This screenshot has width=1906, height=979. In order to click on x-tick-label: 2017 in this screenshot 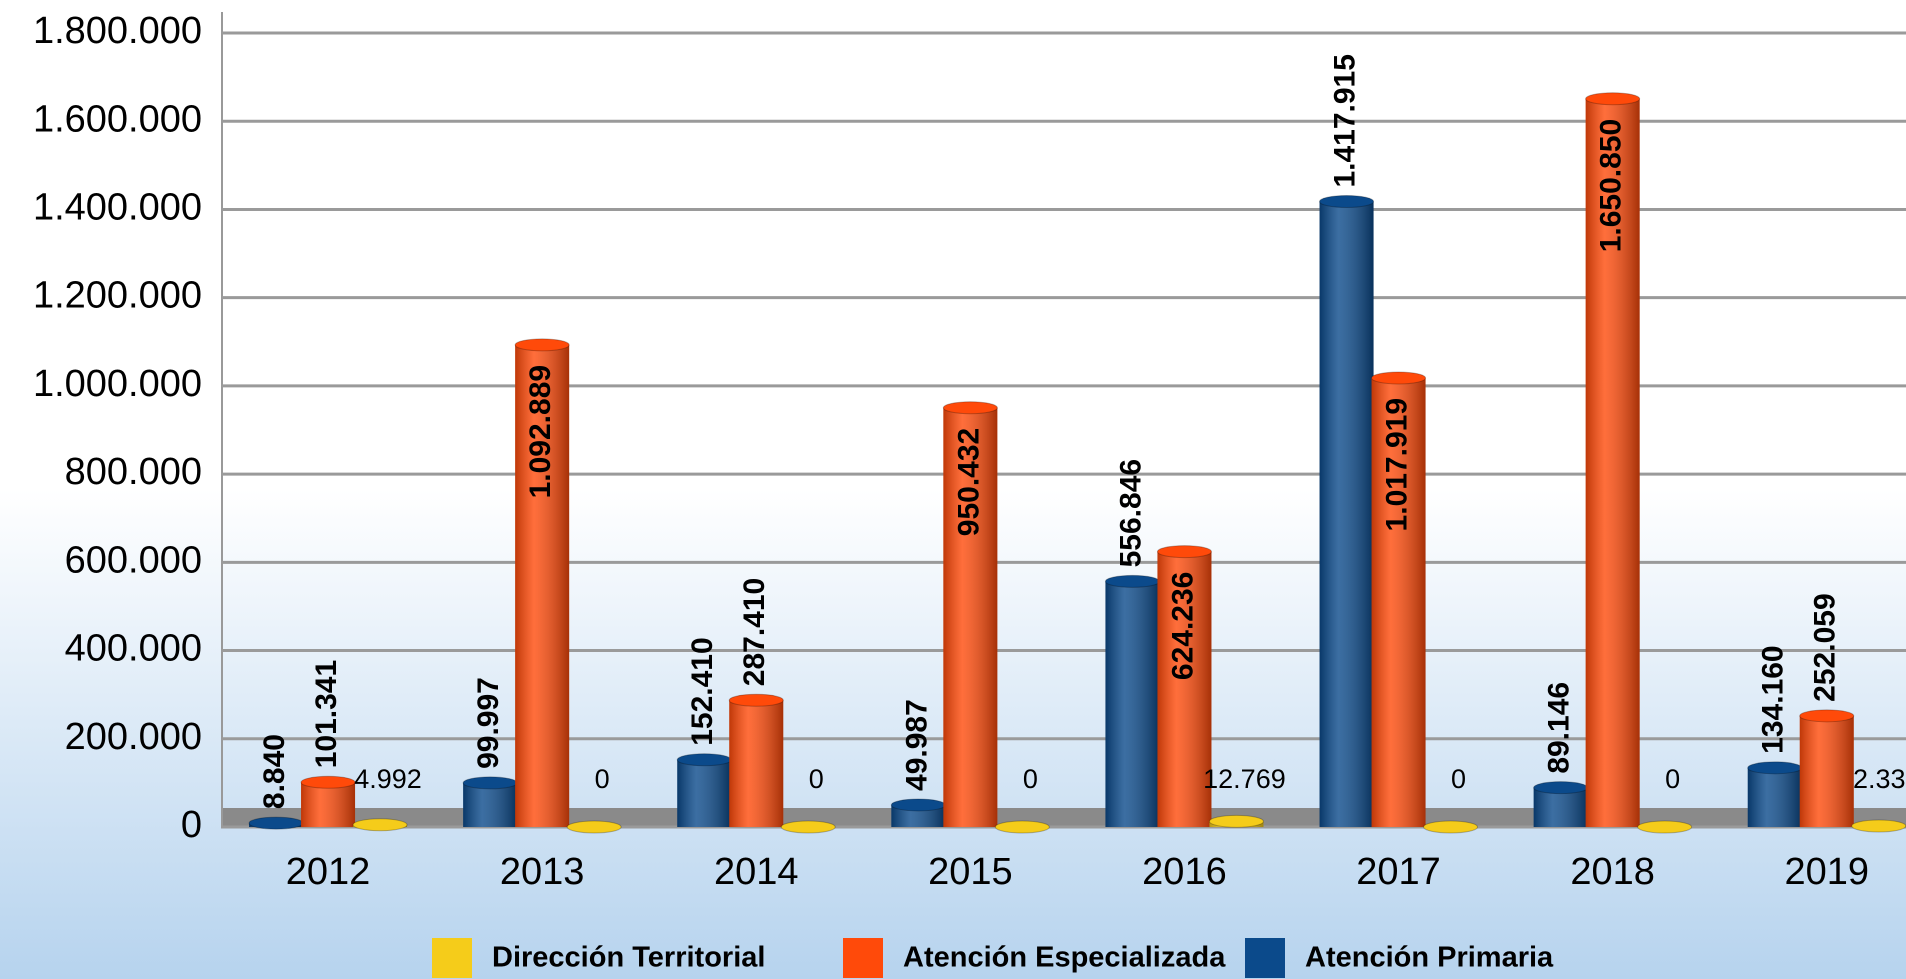, I will do `click(1398, 872)`.